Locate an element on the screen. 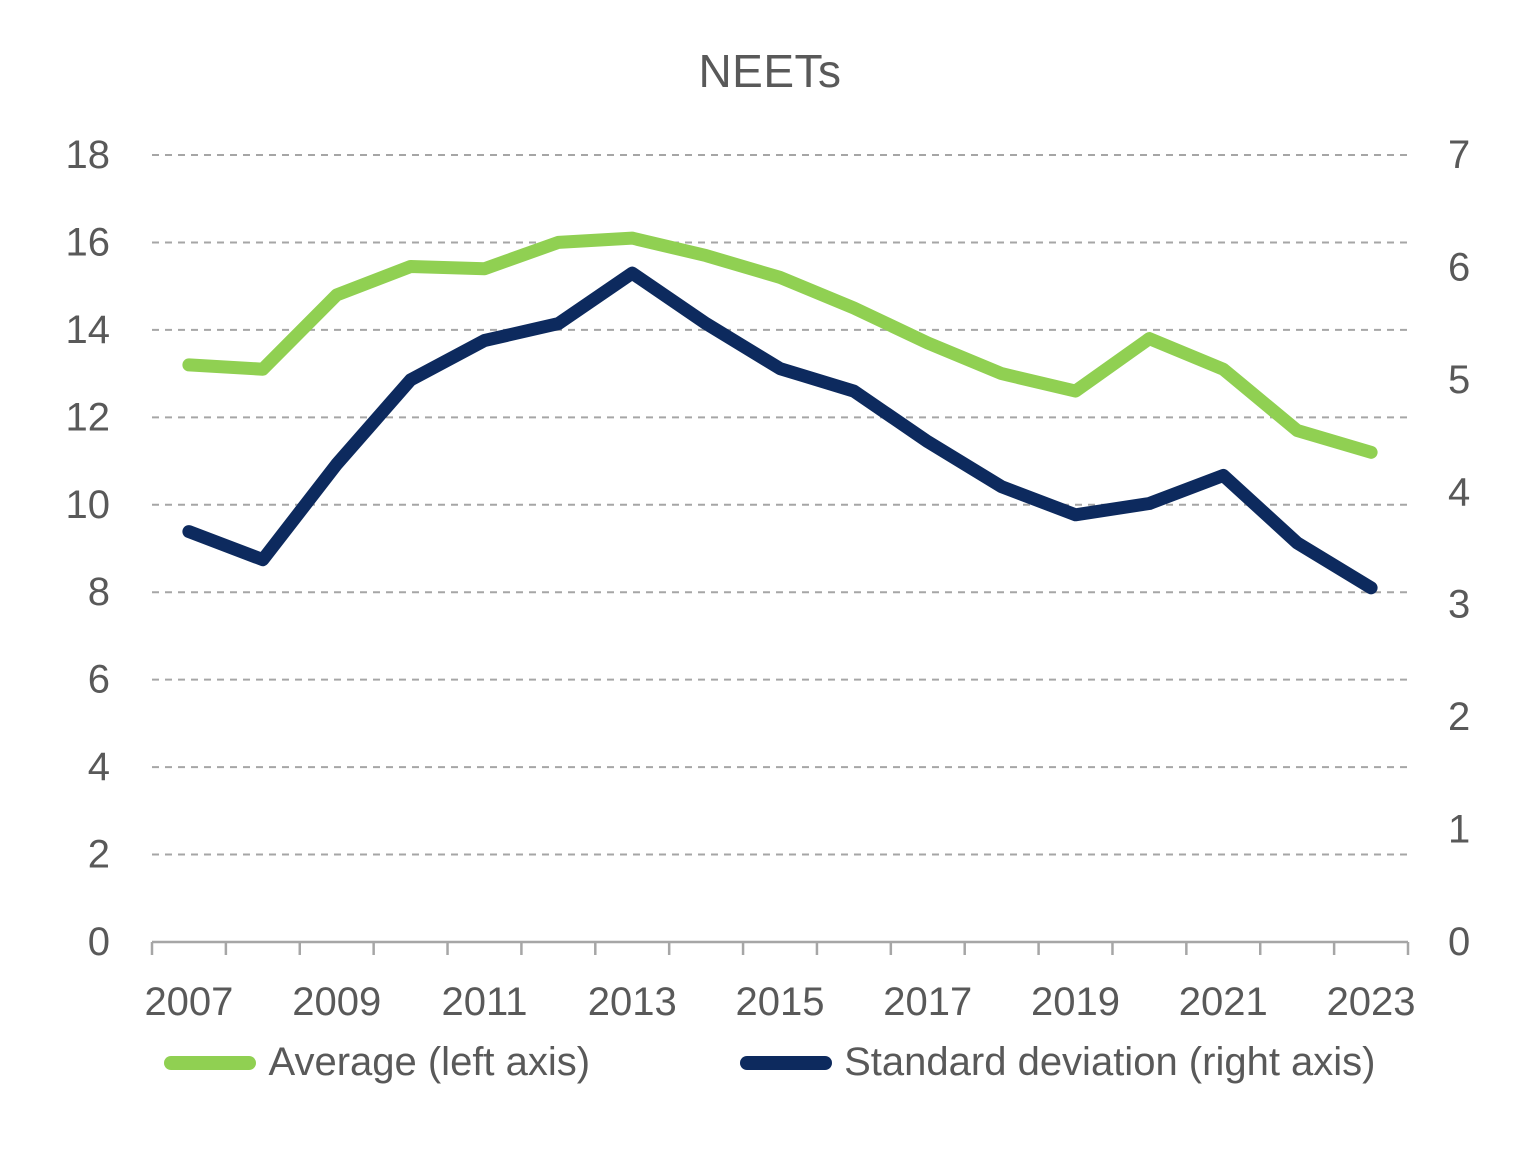 The image size is (1540, 1168). y-axis-right-tick-label: 4 is located at coordinates (1459, 492).